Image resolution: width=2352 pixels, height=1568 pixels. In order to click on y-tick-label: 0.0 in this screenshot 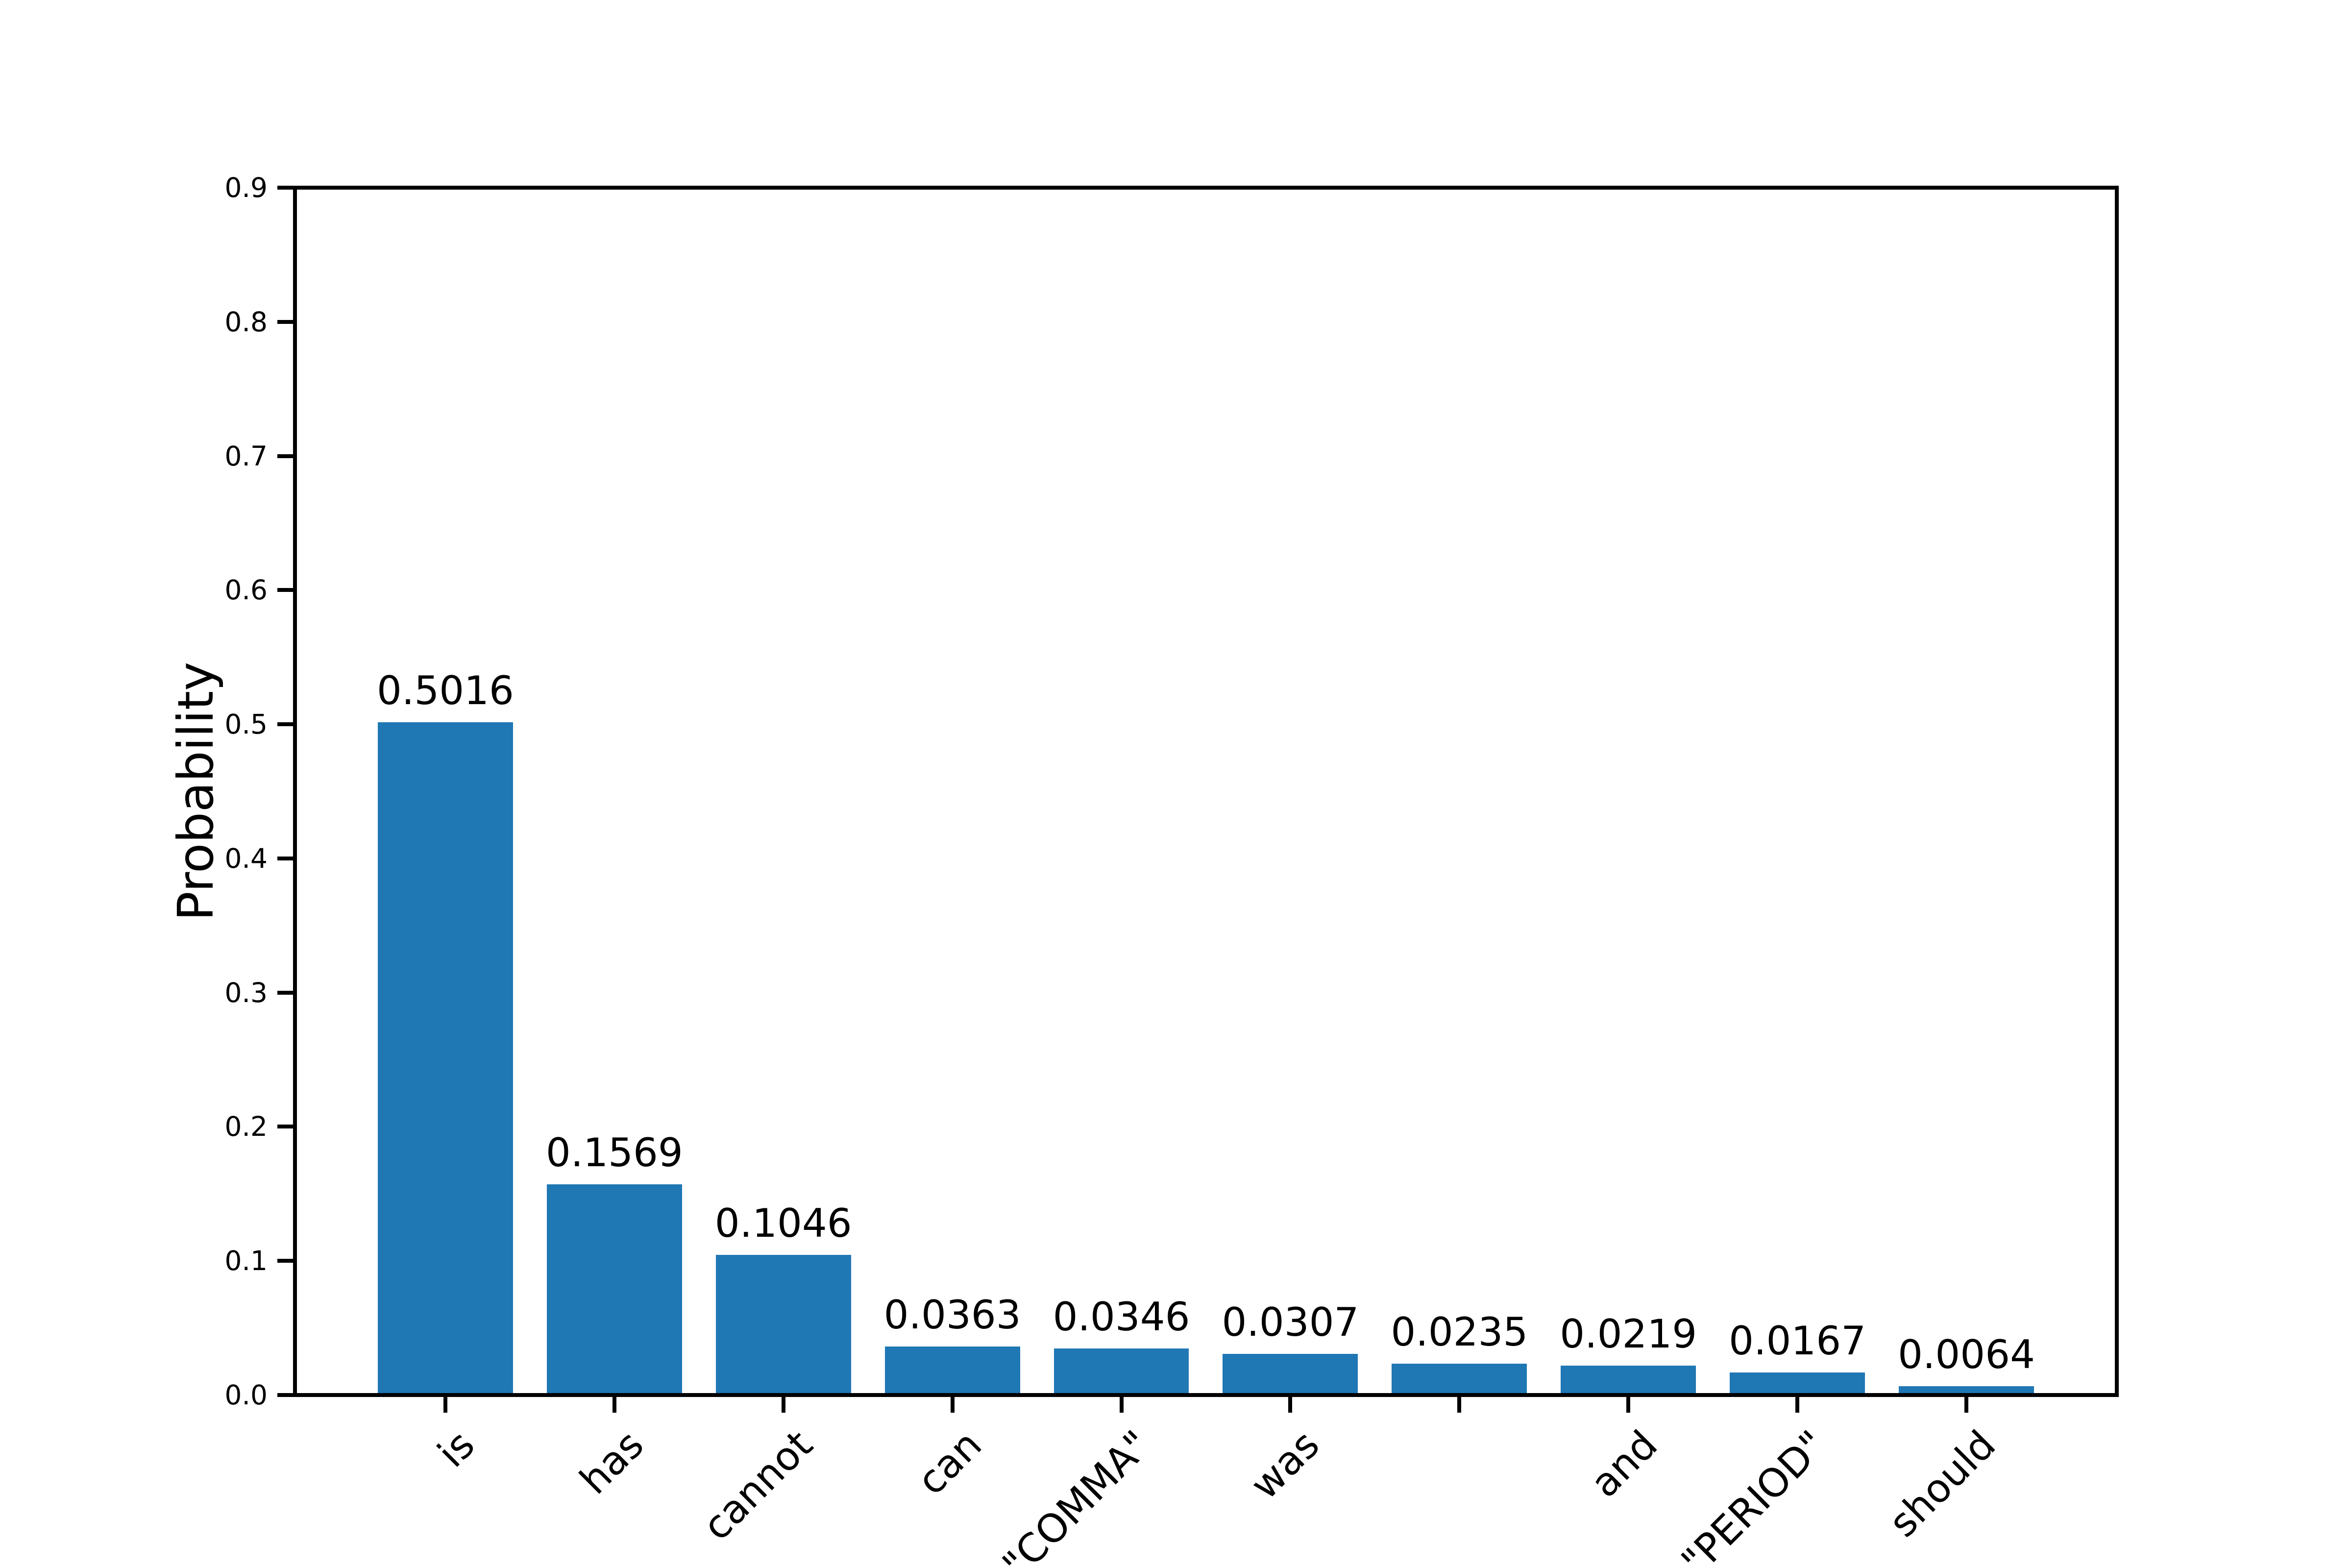, I will do `click(246, 1395)`.